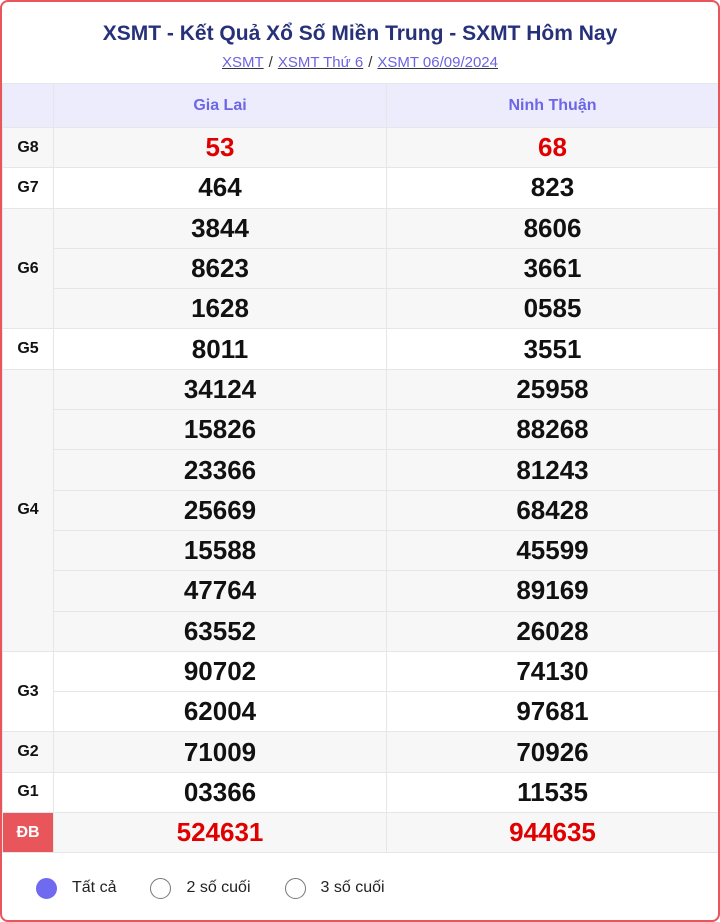 The image size is (720, 922). I want to click on header-province: Gia Lai, so click(220, 105).